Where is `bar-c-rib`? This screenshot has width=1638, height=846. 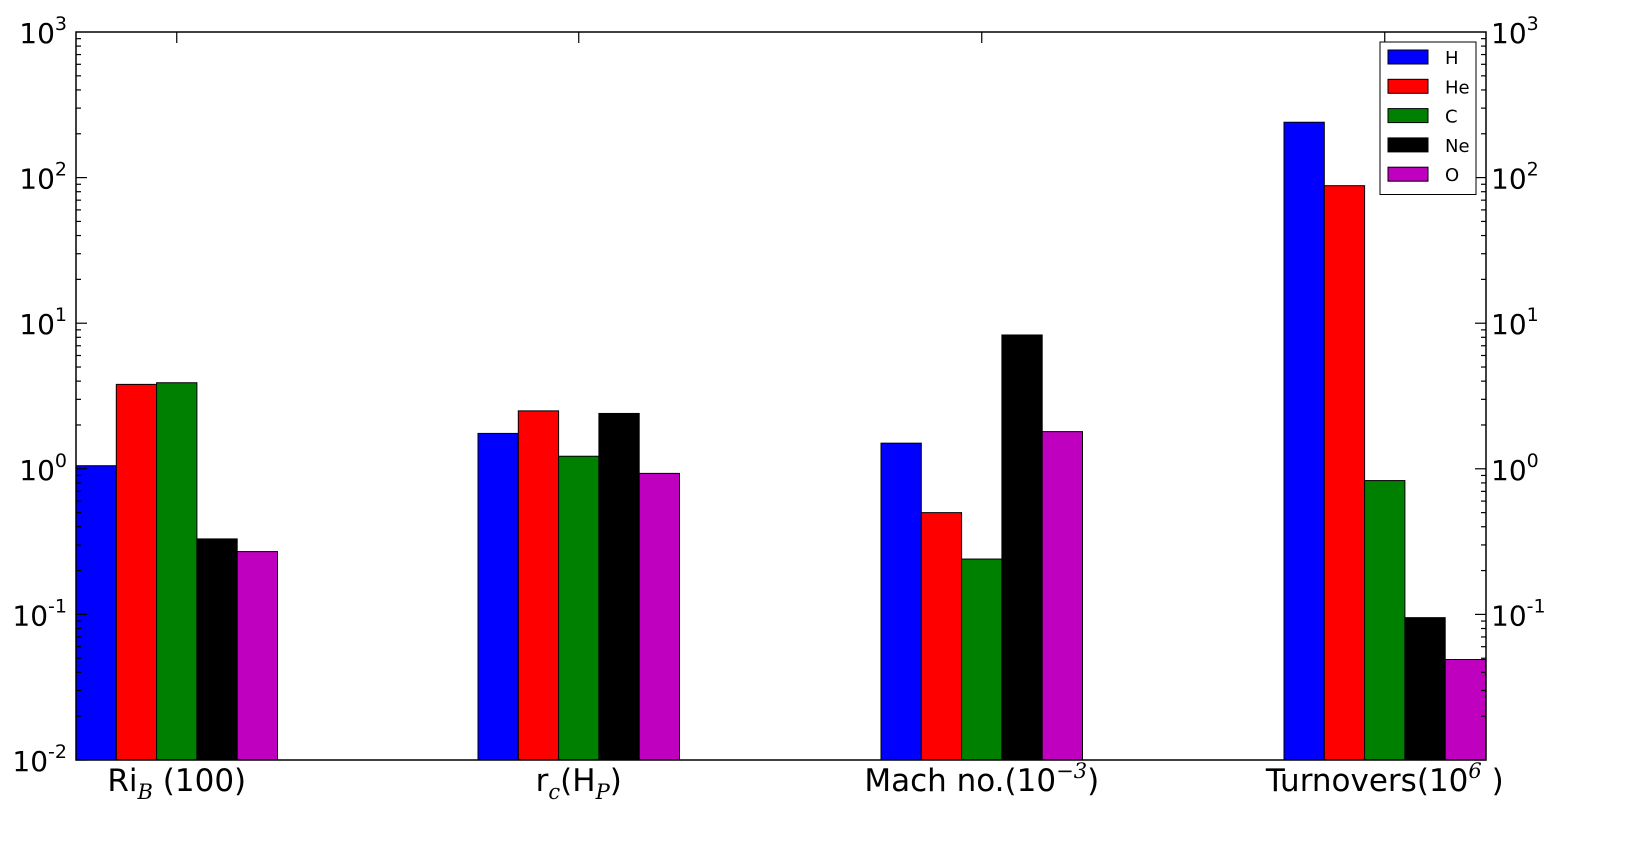
bar-c-rib is located at coordinates (177, 571).